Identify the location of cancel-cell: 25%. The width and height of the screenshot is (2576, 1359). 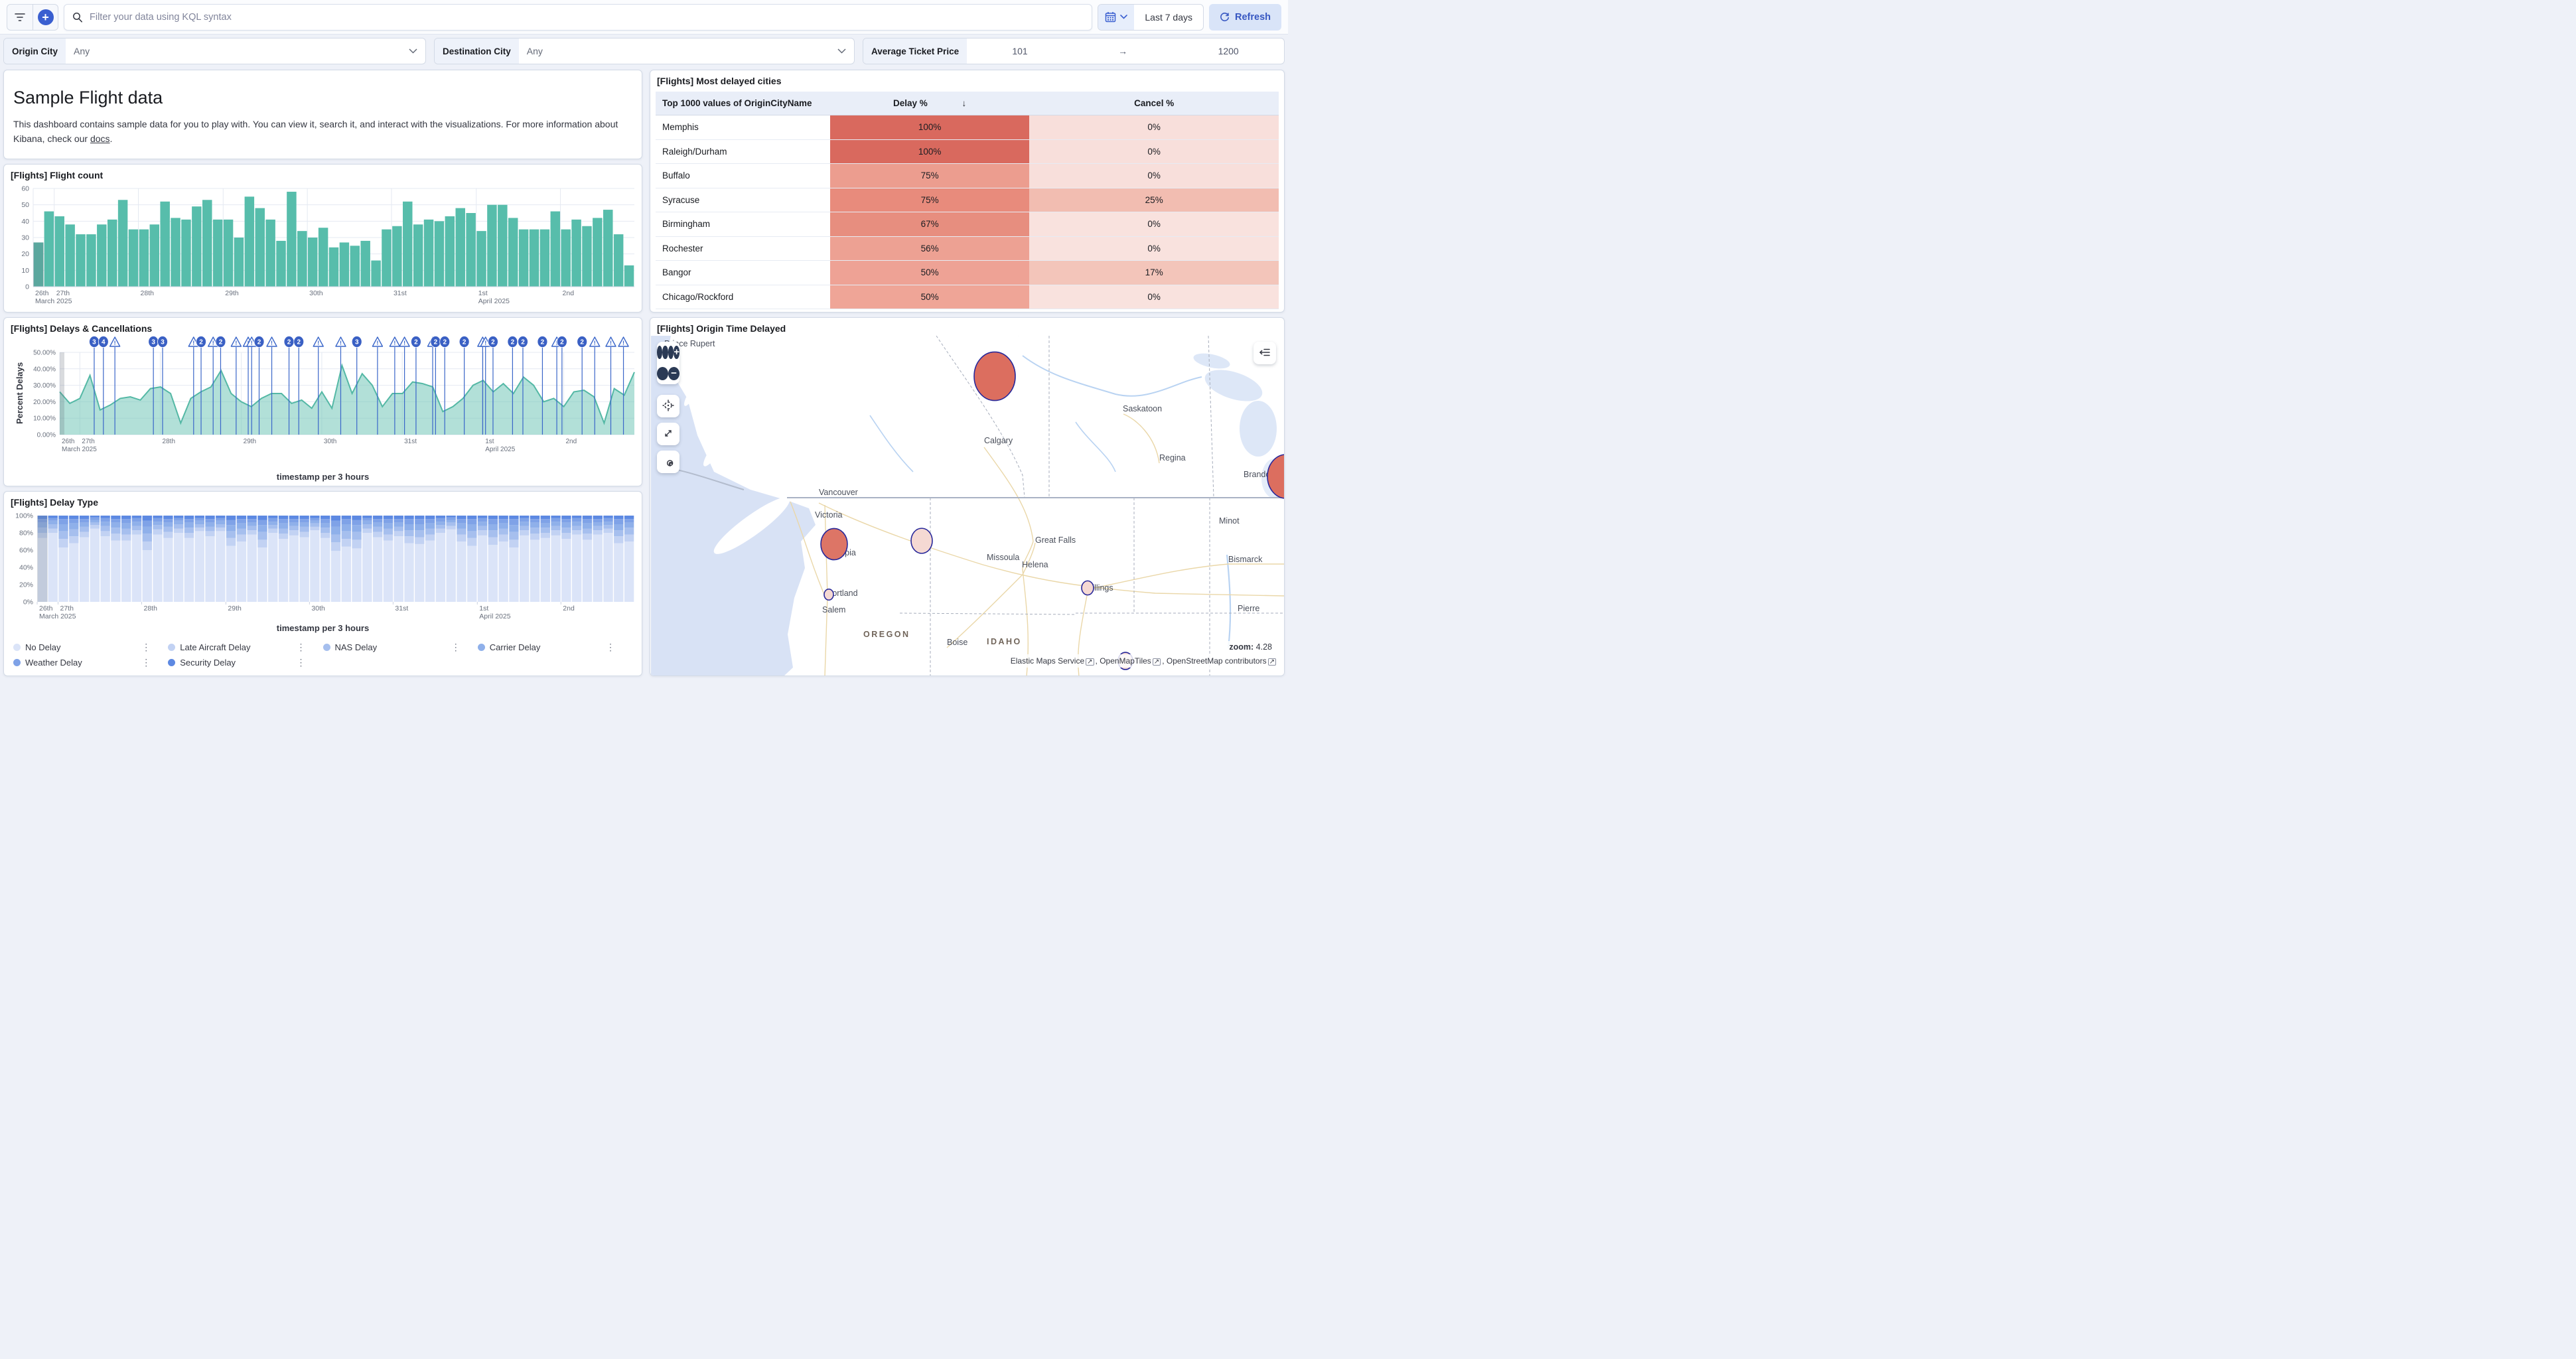
(1154, 200).